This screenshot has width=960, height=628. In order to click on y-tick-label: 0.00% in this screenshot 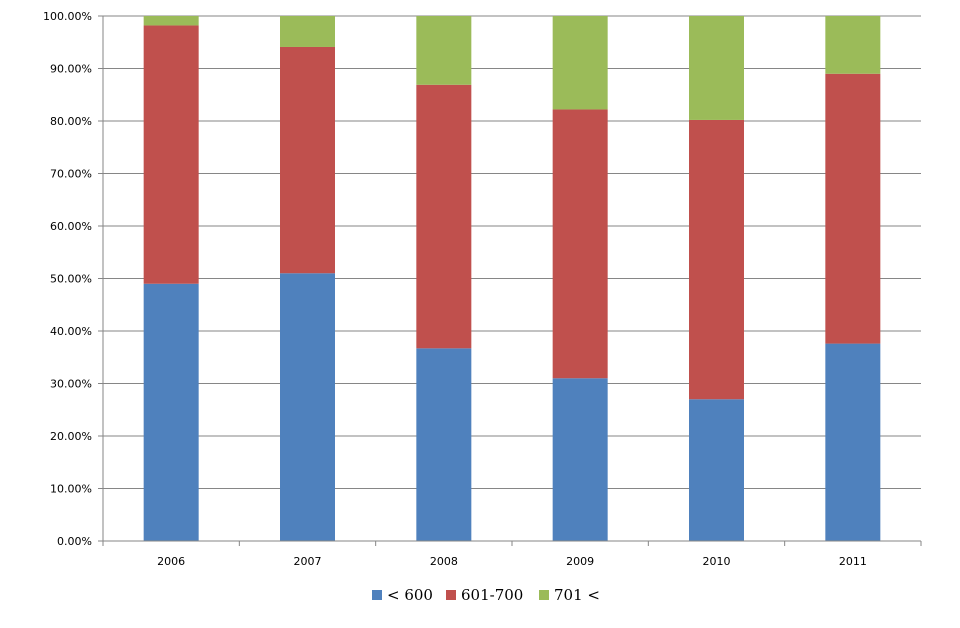, I will do `click(74, 541)`.